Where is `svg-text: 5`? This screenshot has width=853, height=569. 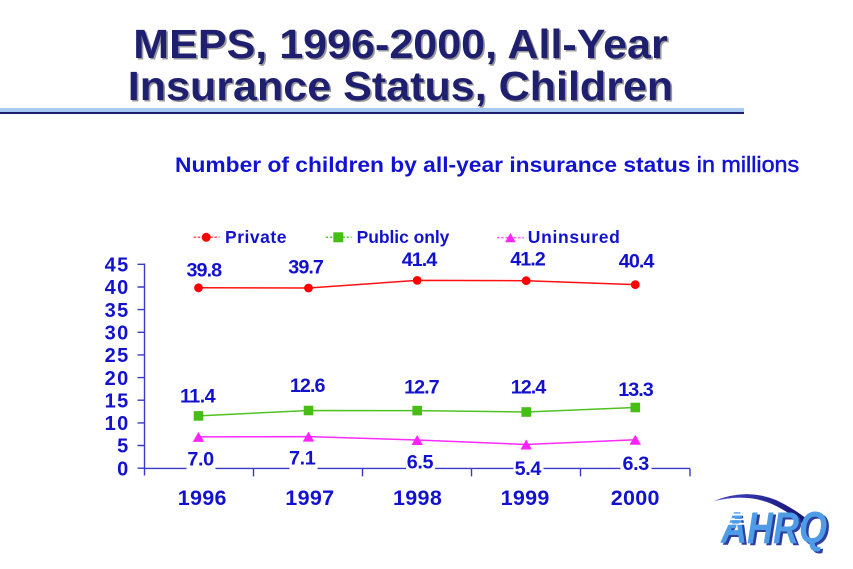
svg-text: 5 is located at coordinates (122, 447).